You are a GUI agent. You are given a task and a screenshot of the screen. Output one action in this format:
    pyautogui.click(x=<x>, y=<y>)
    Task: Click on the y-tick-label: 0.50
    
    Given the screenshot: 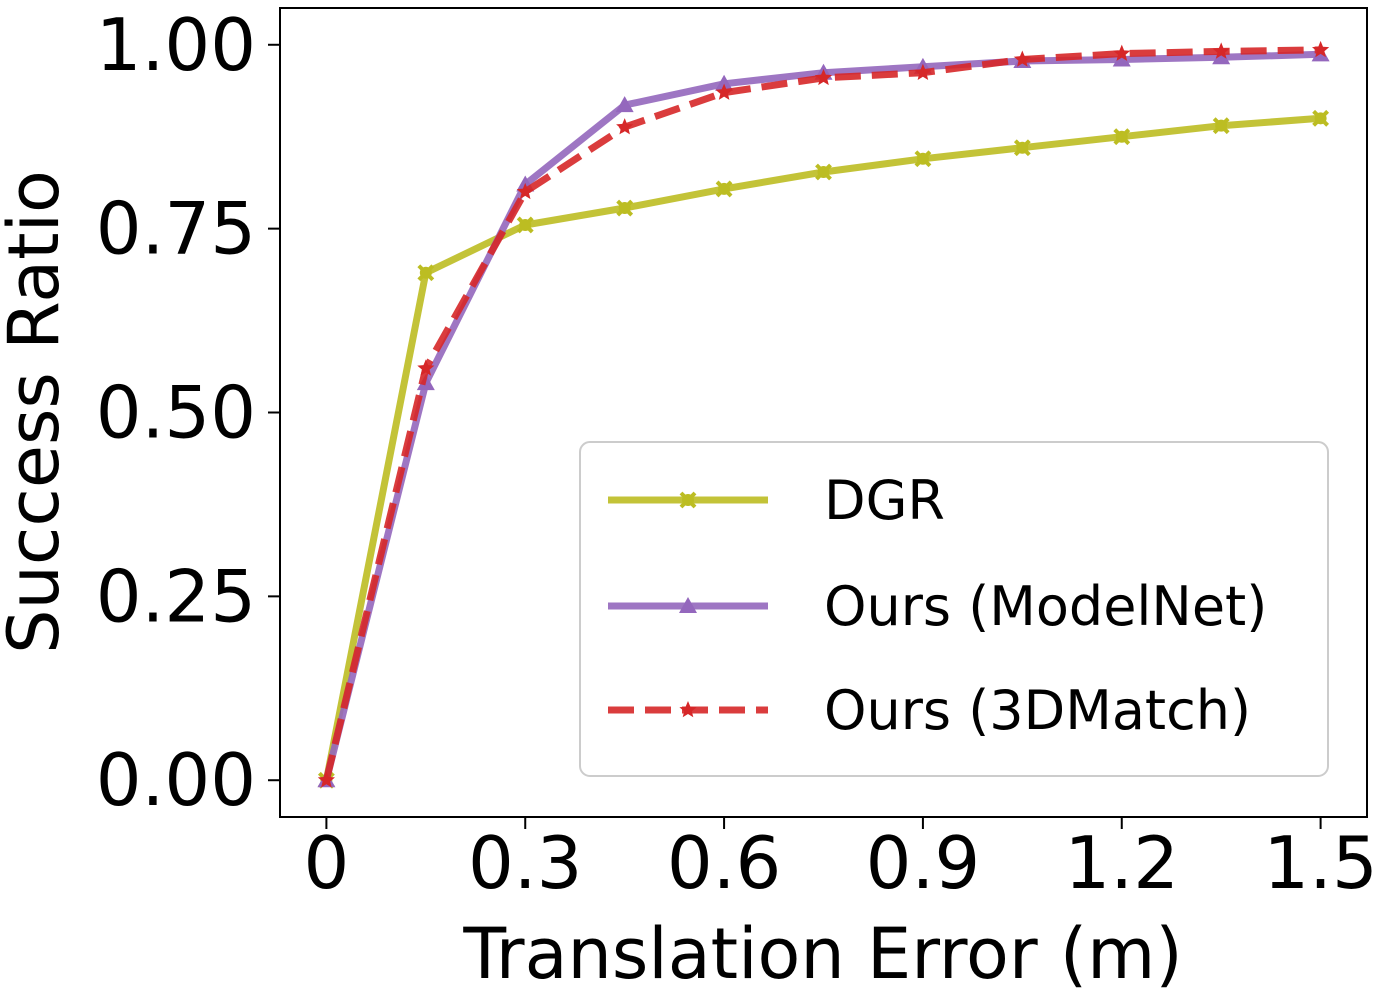 What is the action you would take?
    pyautogui.click(x=176, y=413)
    